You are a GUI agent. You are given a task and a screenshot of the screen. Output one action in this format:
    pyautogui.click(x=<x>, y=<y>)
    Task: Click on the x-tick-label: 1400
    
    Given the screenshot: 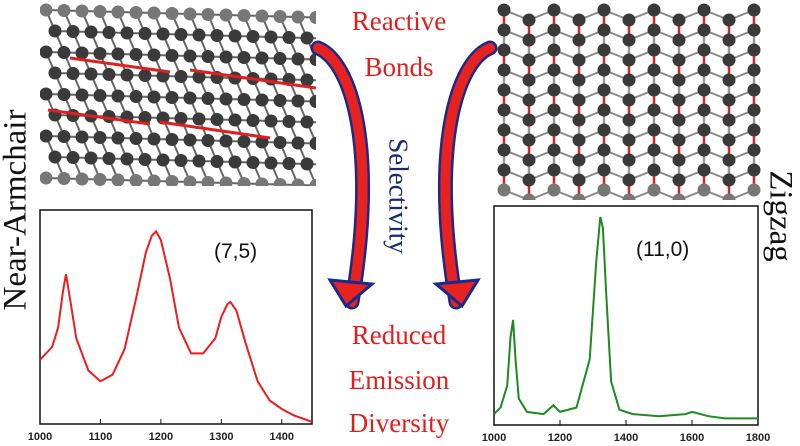 What is the action you would take?
    pyautogui.click(x=626, y=438)
    